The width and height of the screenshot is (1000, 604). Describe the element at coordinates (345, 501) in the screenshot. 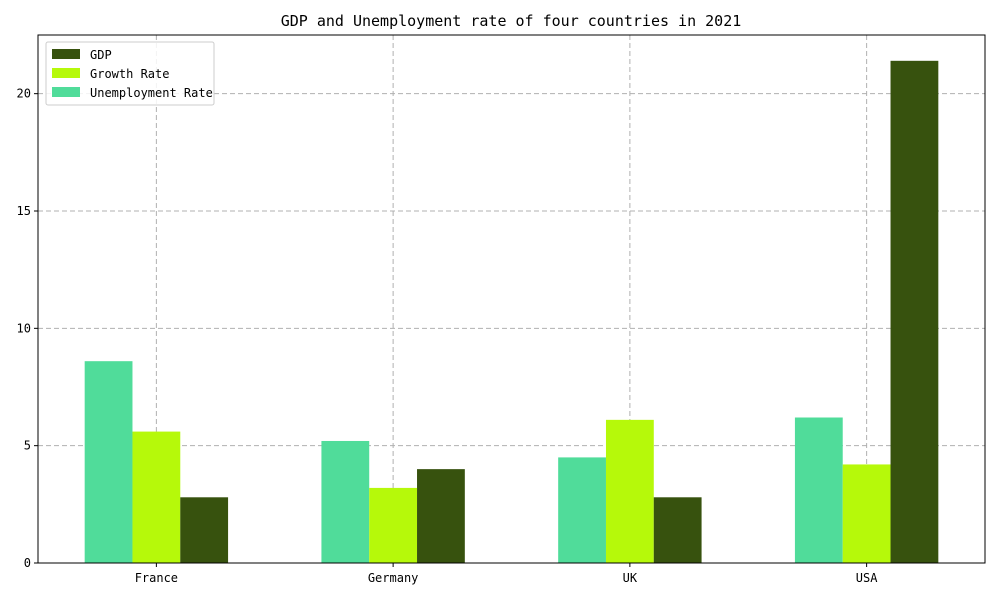

I see `bar-unemployment-rate-germany` at that location.